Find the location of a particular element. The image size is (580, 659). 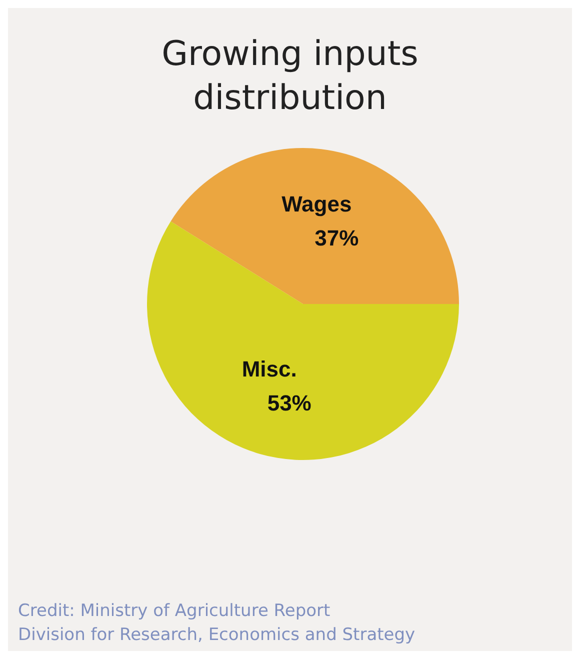

slice-label: Misc. is located at coordinates (269, 369).